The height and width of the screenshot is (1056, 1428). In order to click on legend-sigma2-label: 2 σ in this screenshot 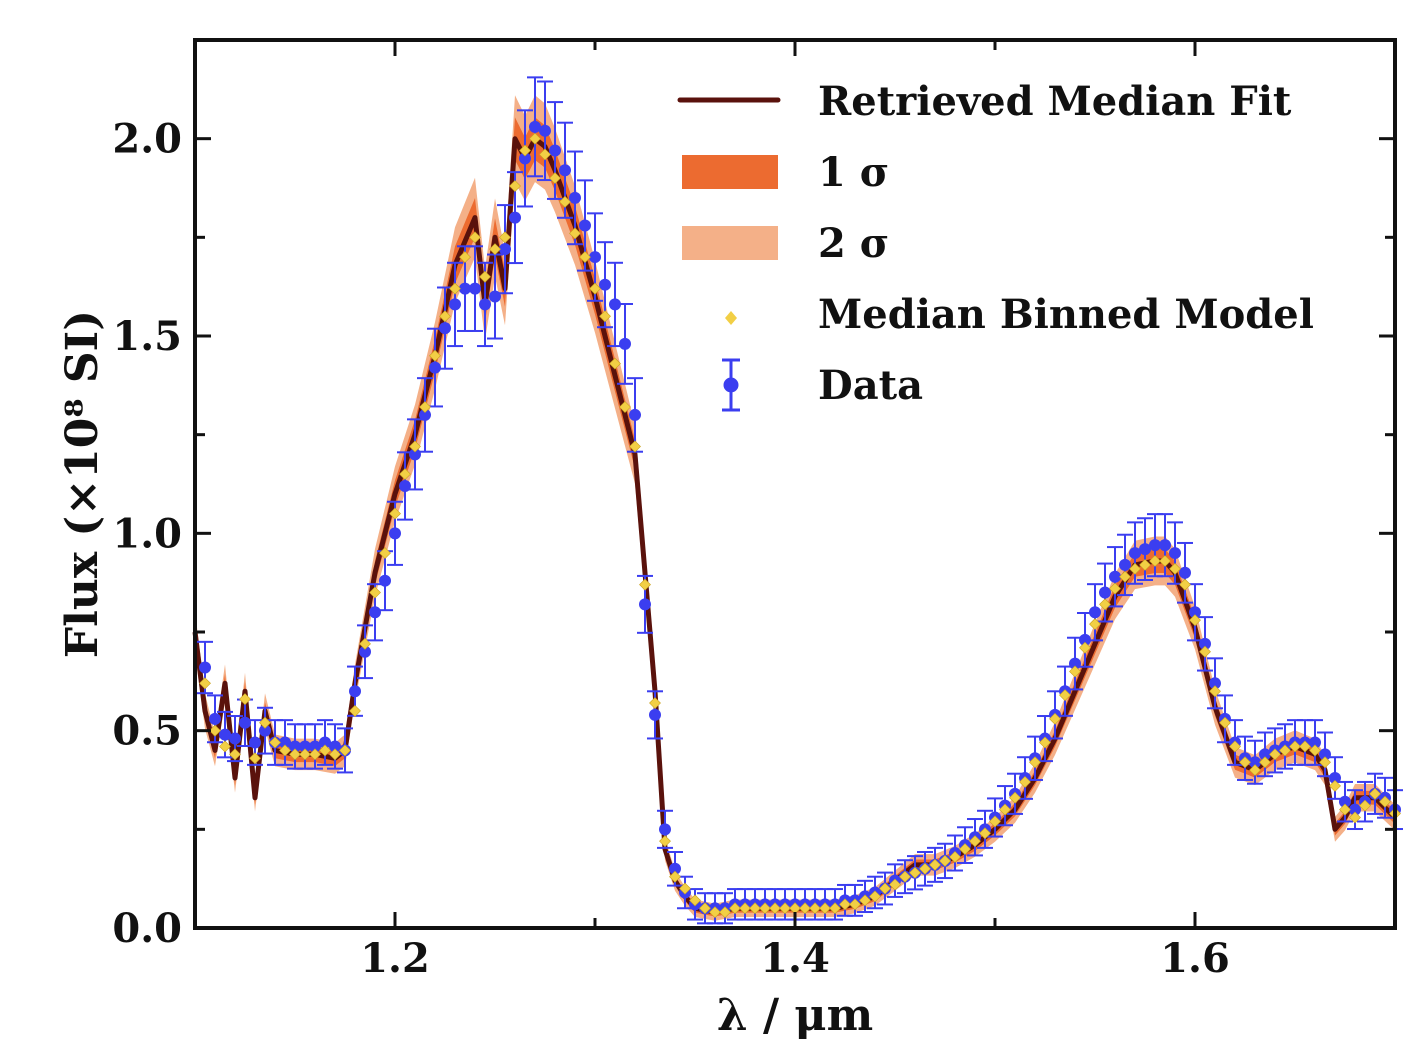, I will do `click(853, 243)`.